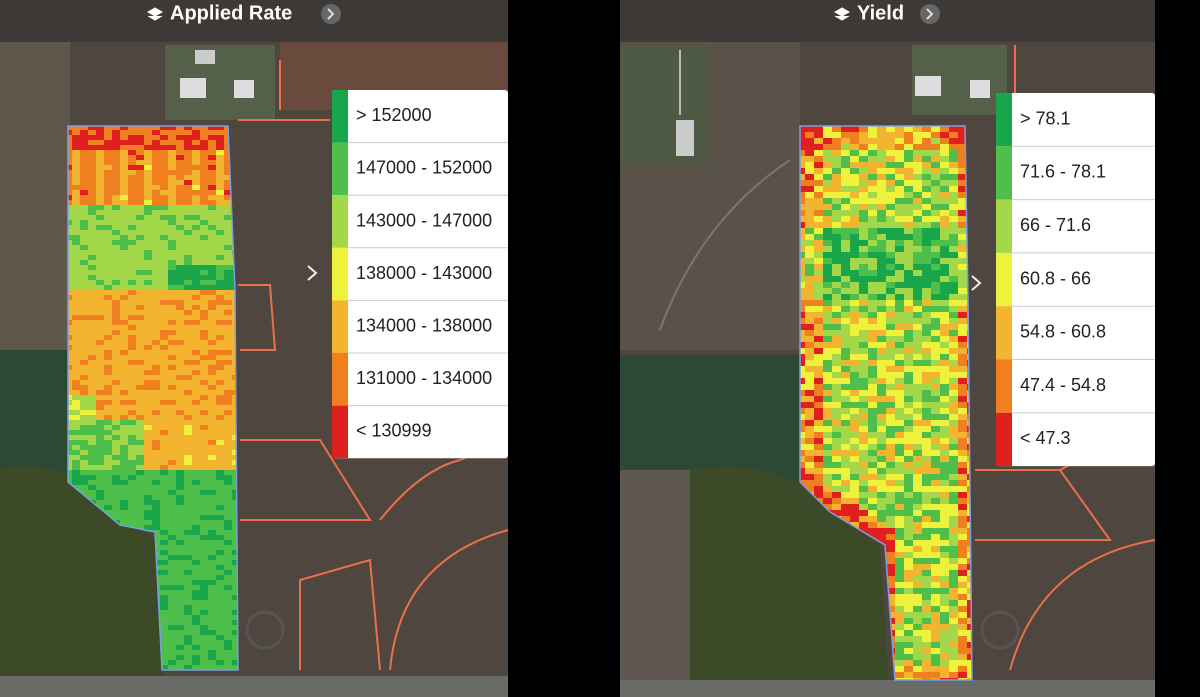 The image size is (1200, 697). What do you see at coordinates (340, 274) in the screenshot?
I see `legend-swatch` at bounding box center [340, 274].